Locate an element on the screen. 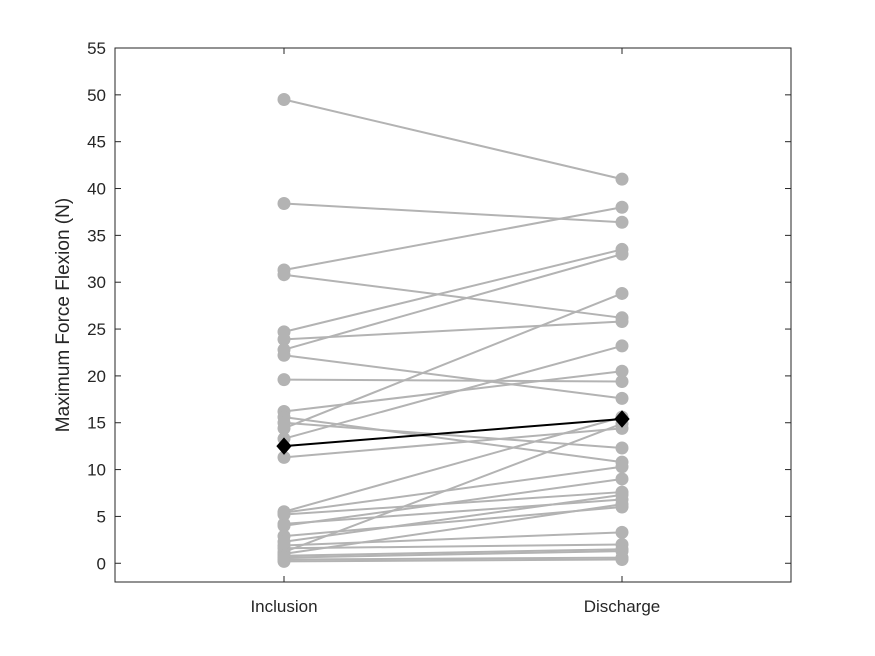 The width and height of the screenshot is (875, 656). y-tick-label: 25 is located at coordinates (96, 329).